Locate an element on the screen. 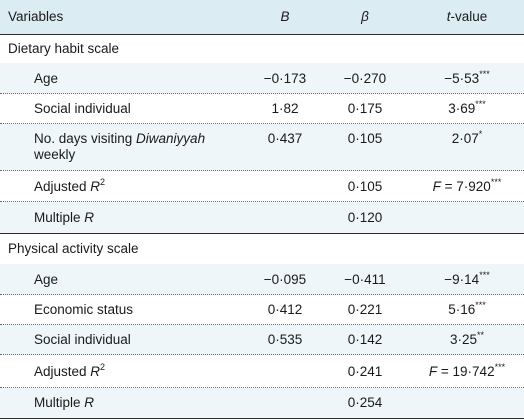 This screenshot has height=420, width=524. header-t-value: t-value is located at coordinates (467, 17).